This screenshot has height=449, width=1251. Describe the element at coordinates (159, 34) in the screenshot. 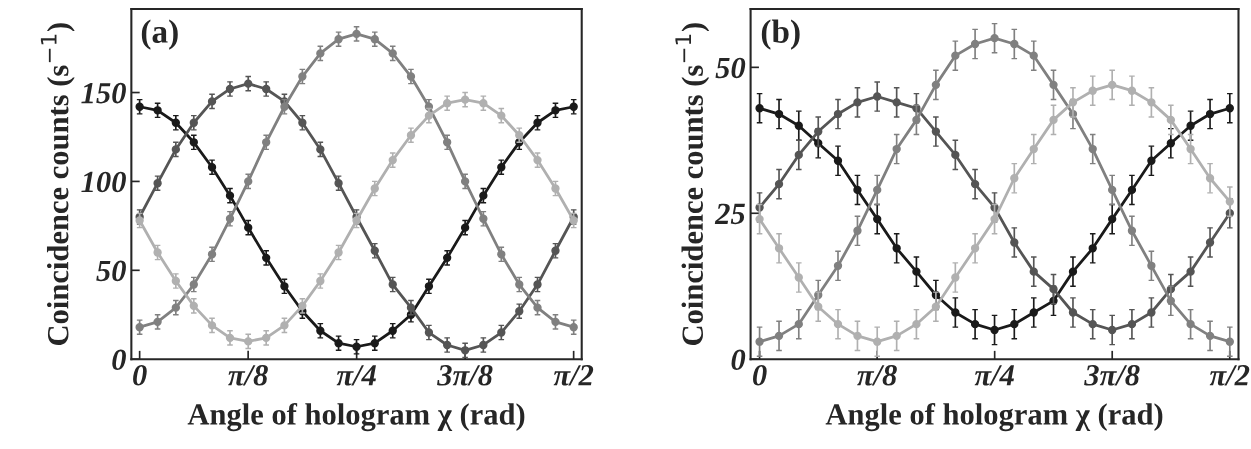

I see `chart-title: (a)` at that location.